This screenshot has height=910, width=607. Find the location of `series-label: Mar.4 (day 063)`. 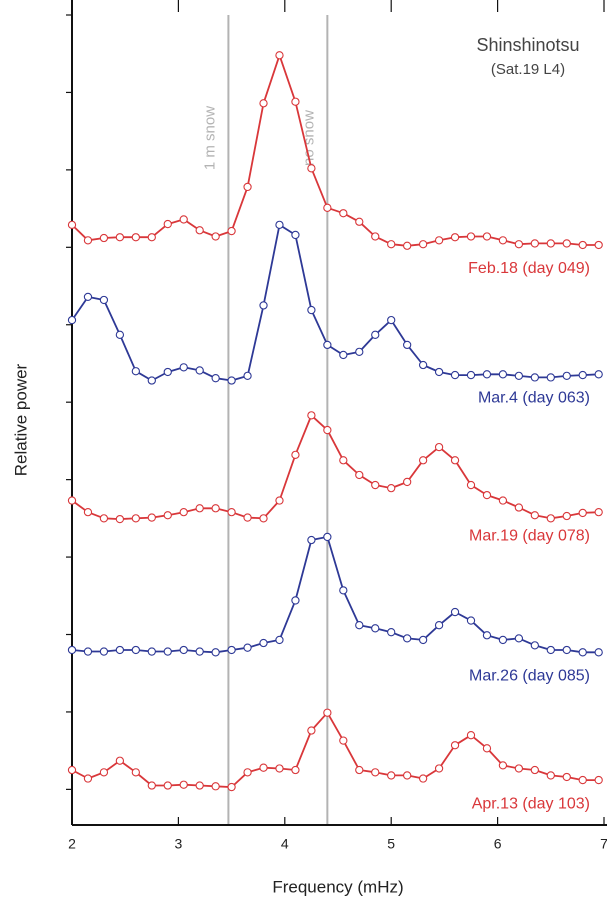

series-label: Mar.4 (day 063) is located at coordinates (534, 398).